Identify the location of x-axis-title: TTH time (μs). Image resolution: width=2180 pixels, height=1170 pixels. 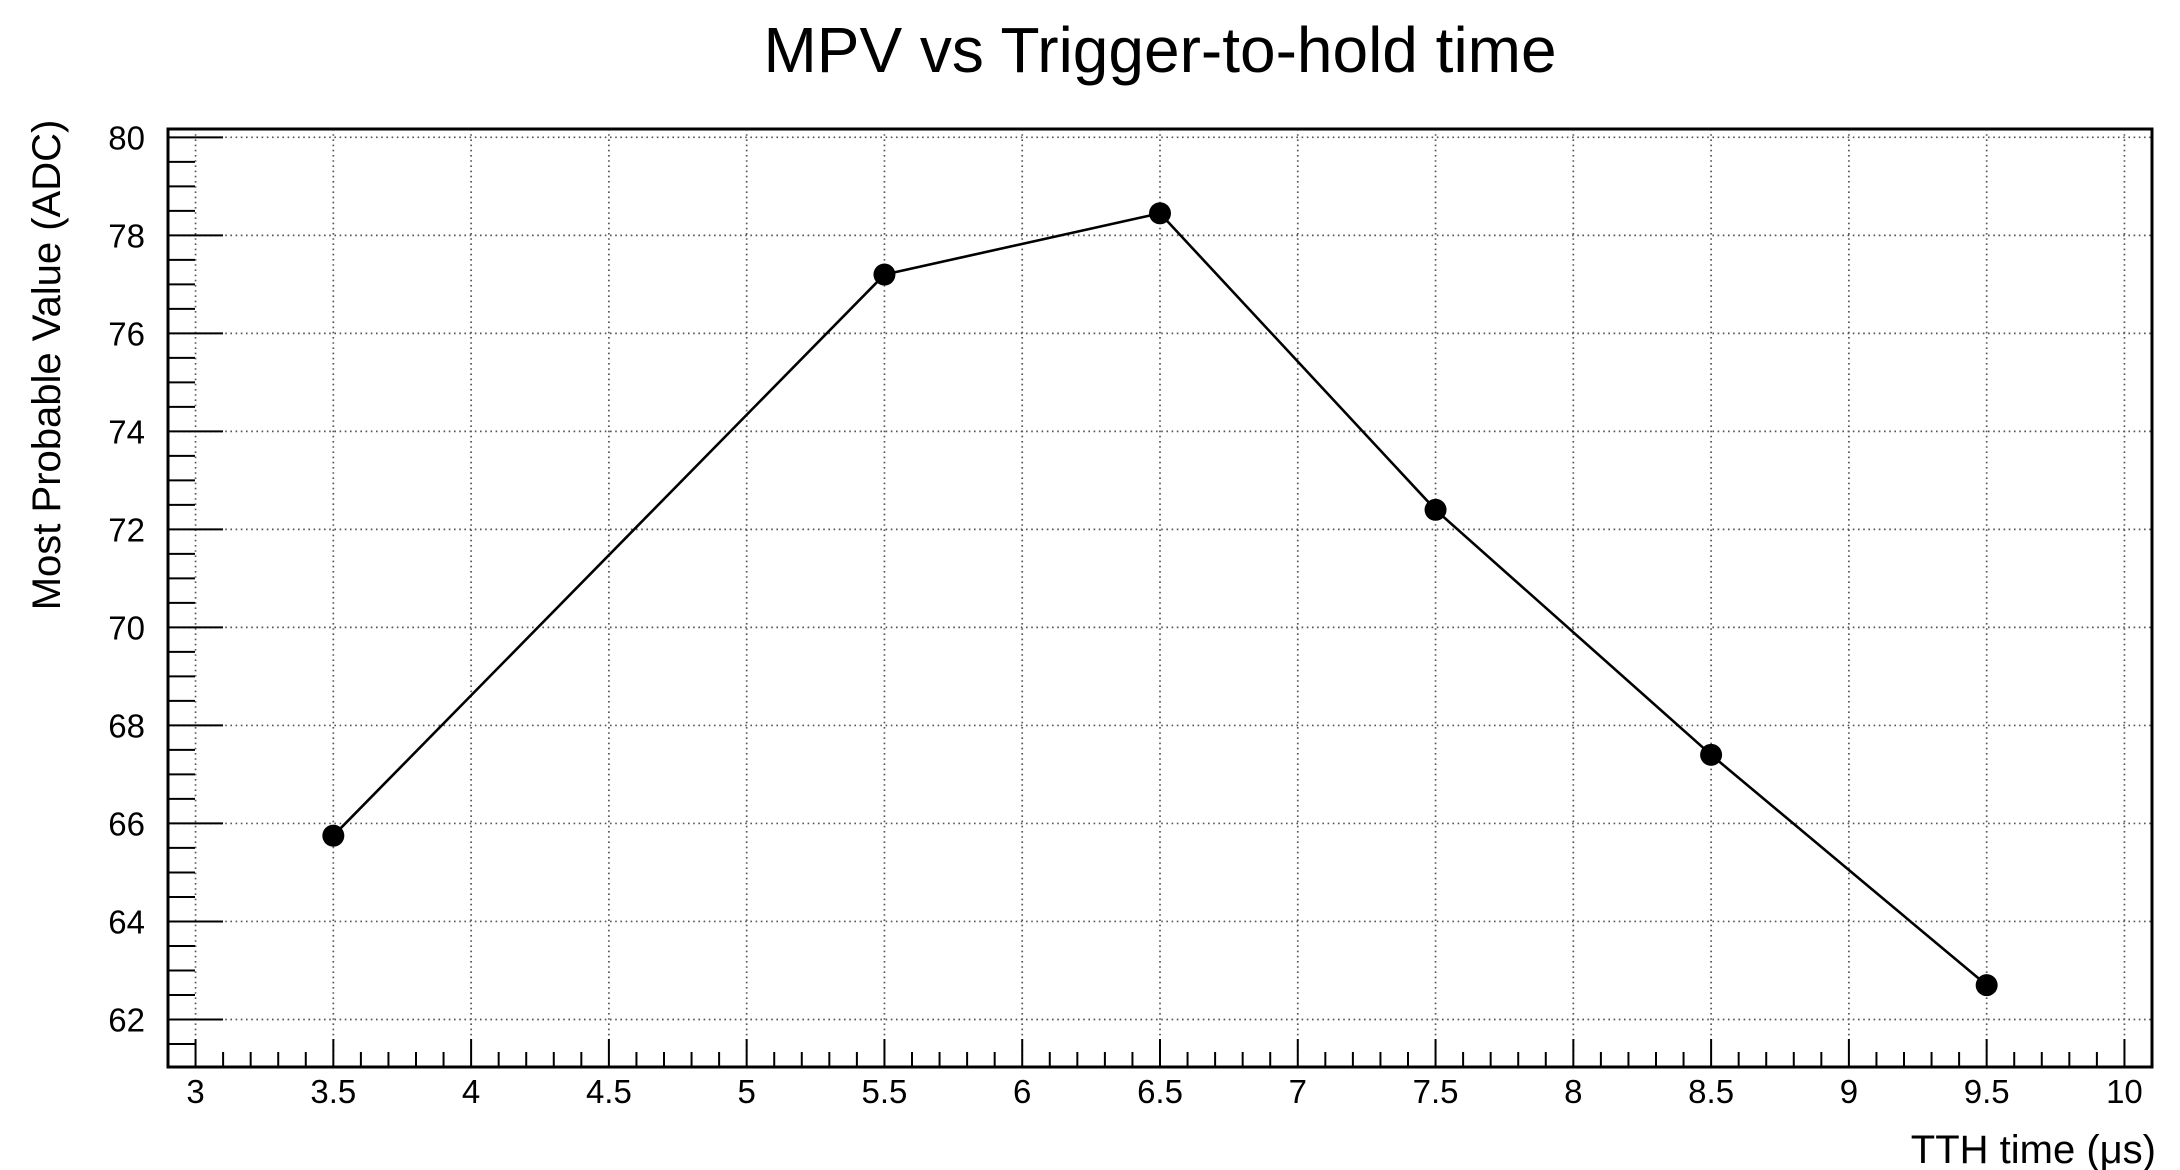
(2033, 1149).